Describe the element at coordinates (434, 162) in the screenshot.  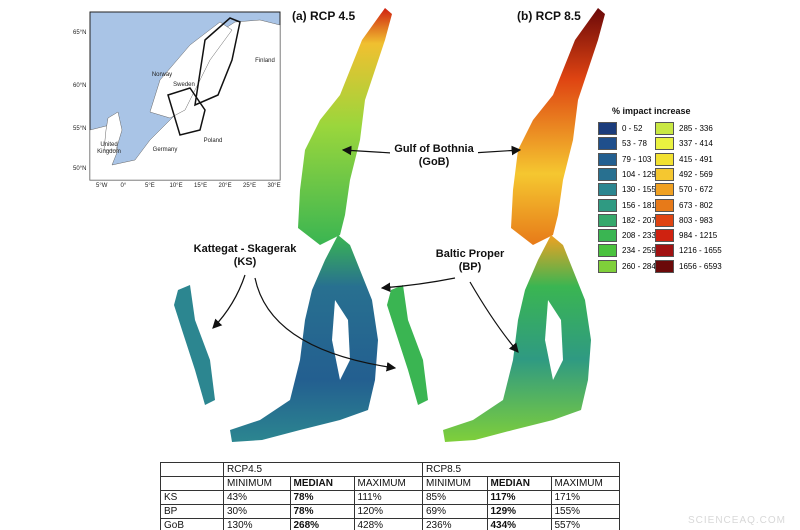
I see `annotation-line: (GoB)` at that location.